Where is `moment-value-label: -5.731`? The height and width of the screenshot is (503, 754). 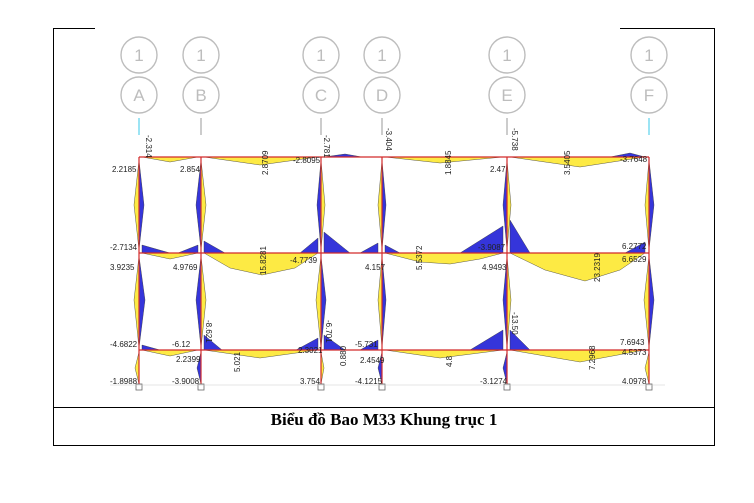
moment-value-label: -5.731 is located at coordinates (366, 344).